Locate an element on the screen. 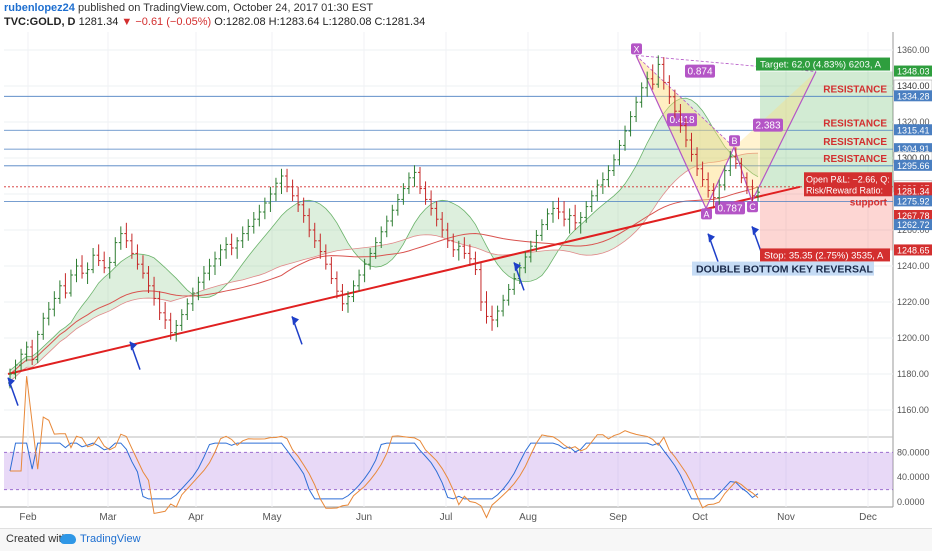 The image size is (932, 551). price-tag-text: 1340.00 is located at coordinates (913, 86).